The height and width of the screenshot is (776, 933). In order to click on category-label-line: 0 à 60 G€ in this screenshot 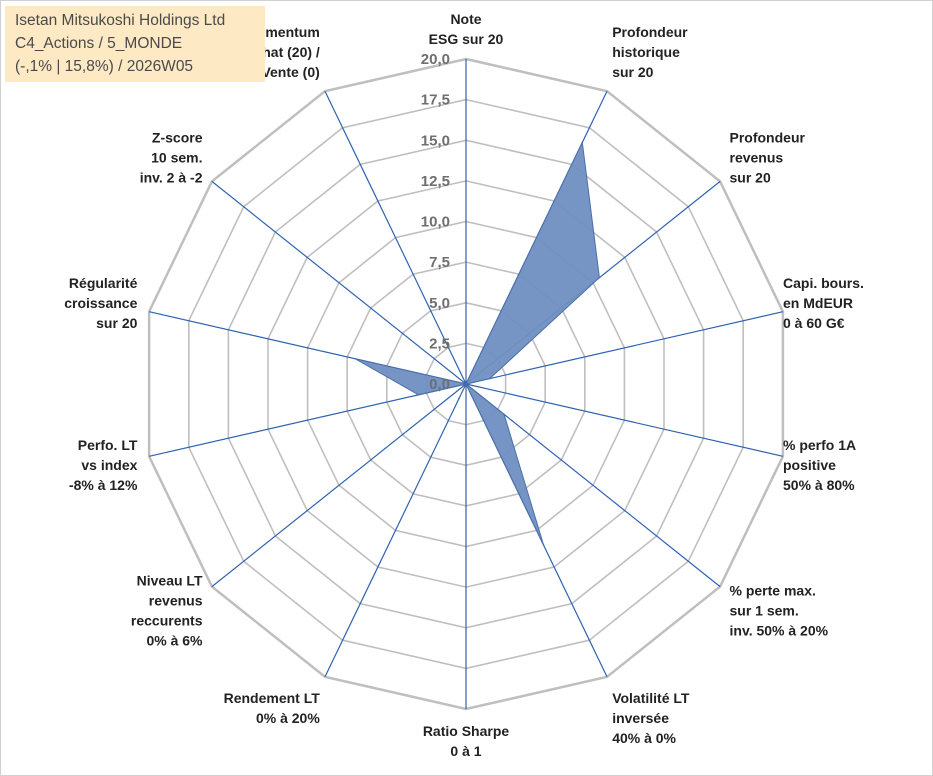, I will do `click(814, 323)`.